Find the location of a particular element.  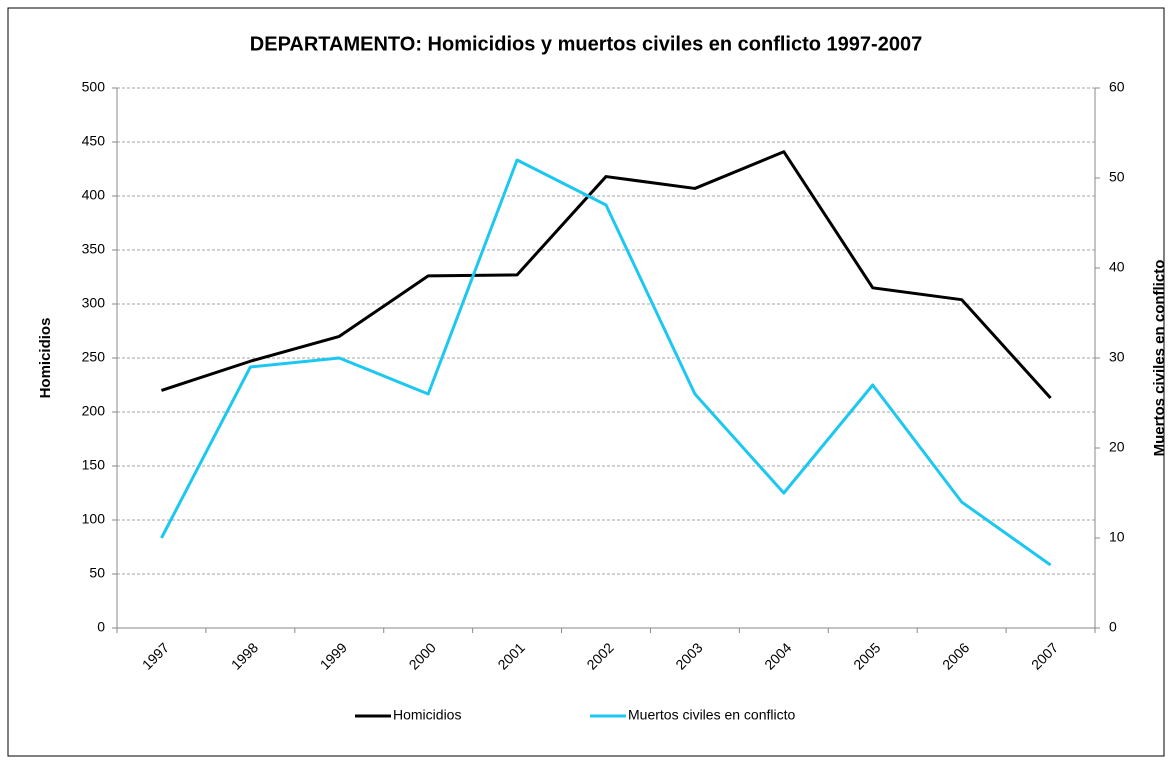

y-tick-label: 100 is located at coordinates (94, 519).